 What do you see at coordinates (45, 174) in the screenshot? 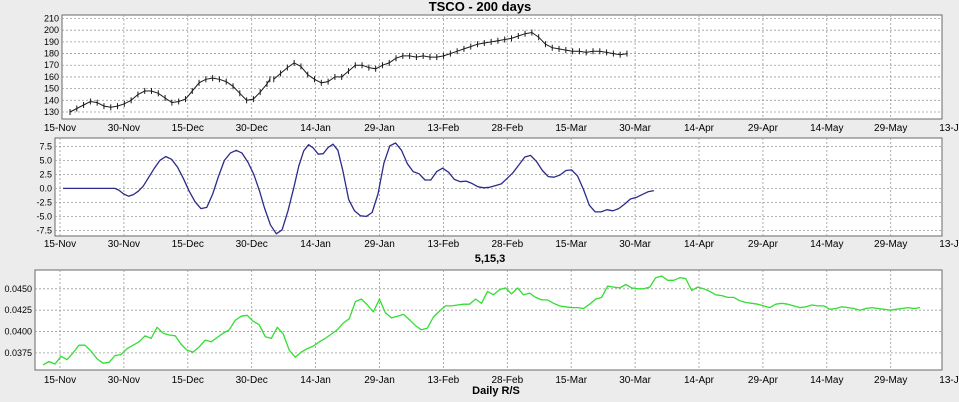
I see `y-tick-label: 2.5` at bounding box center [45, 174].